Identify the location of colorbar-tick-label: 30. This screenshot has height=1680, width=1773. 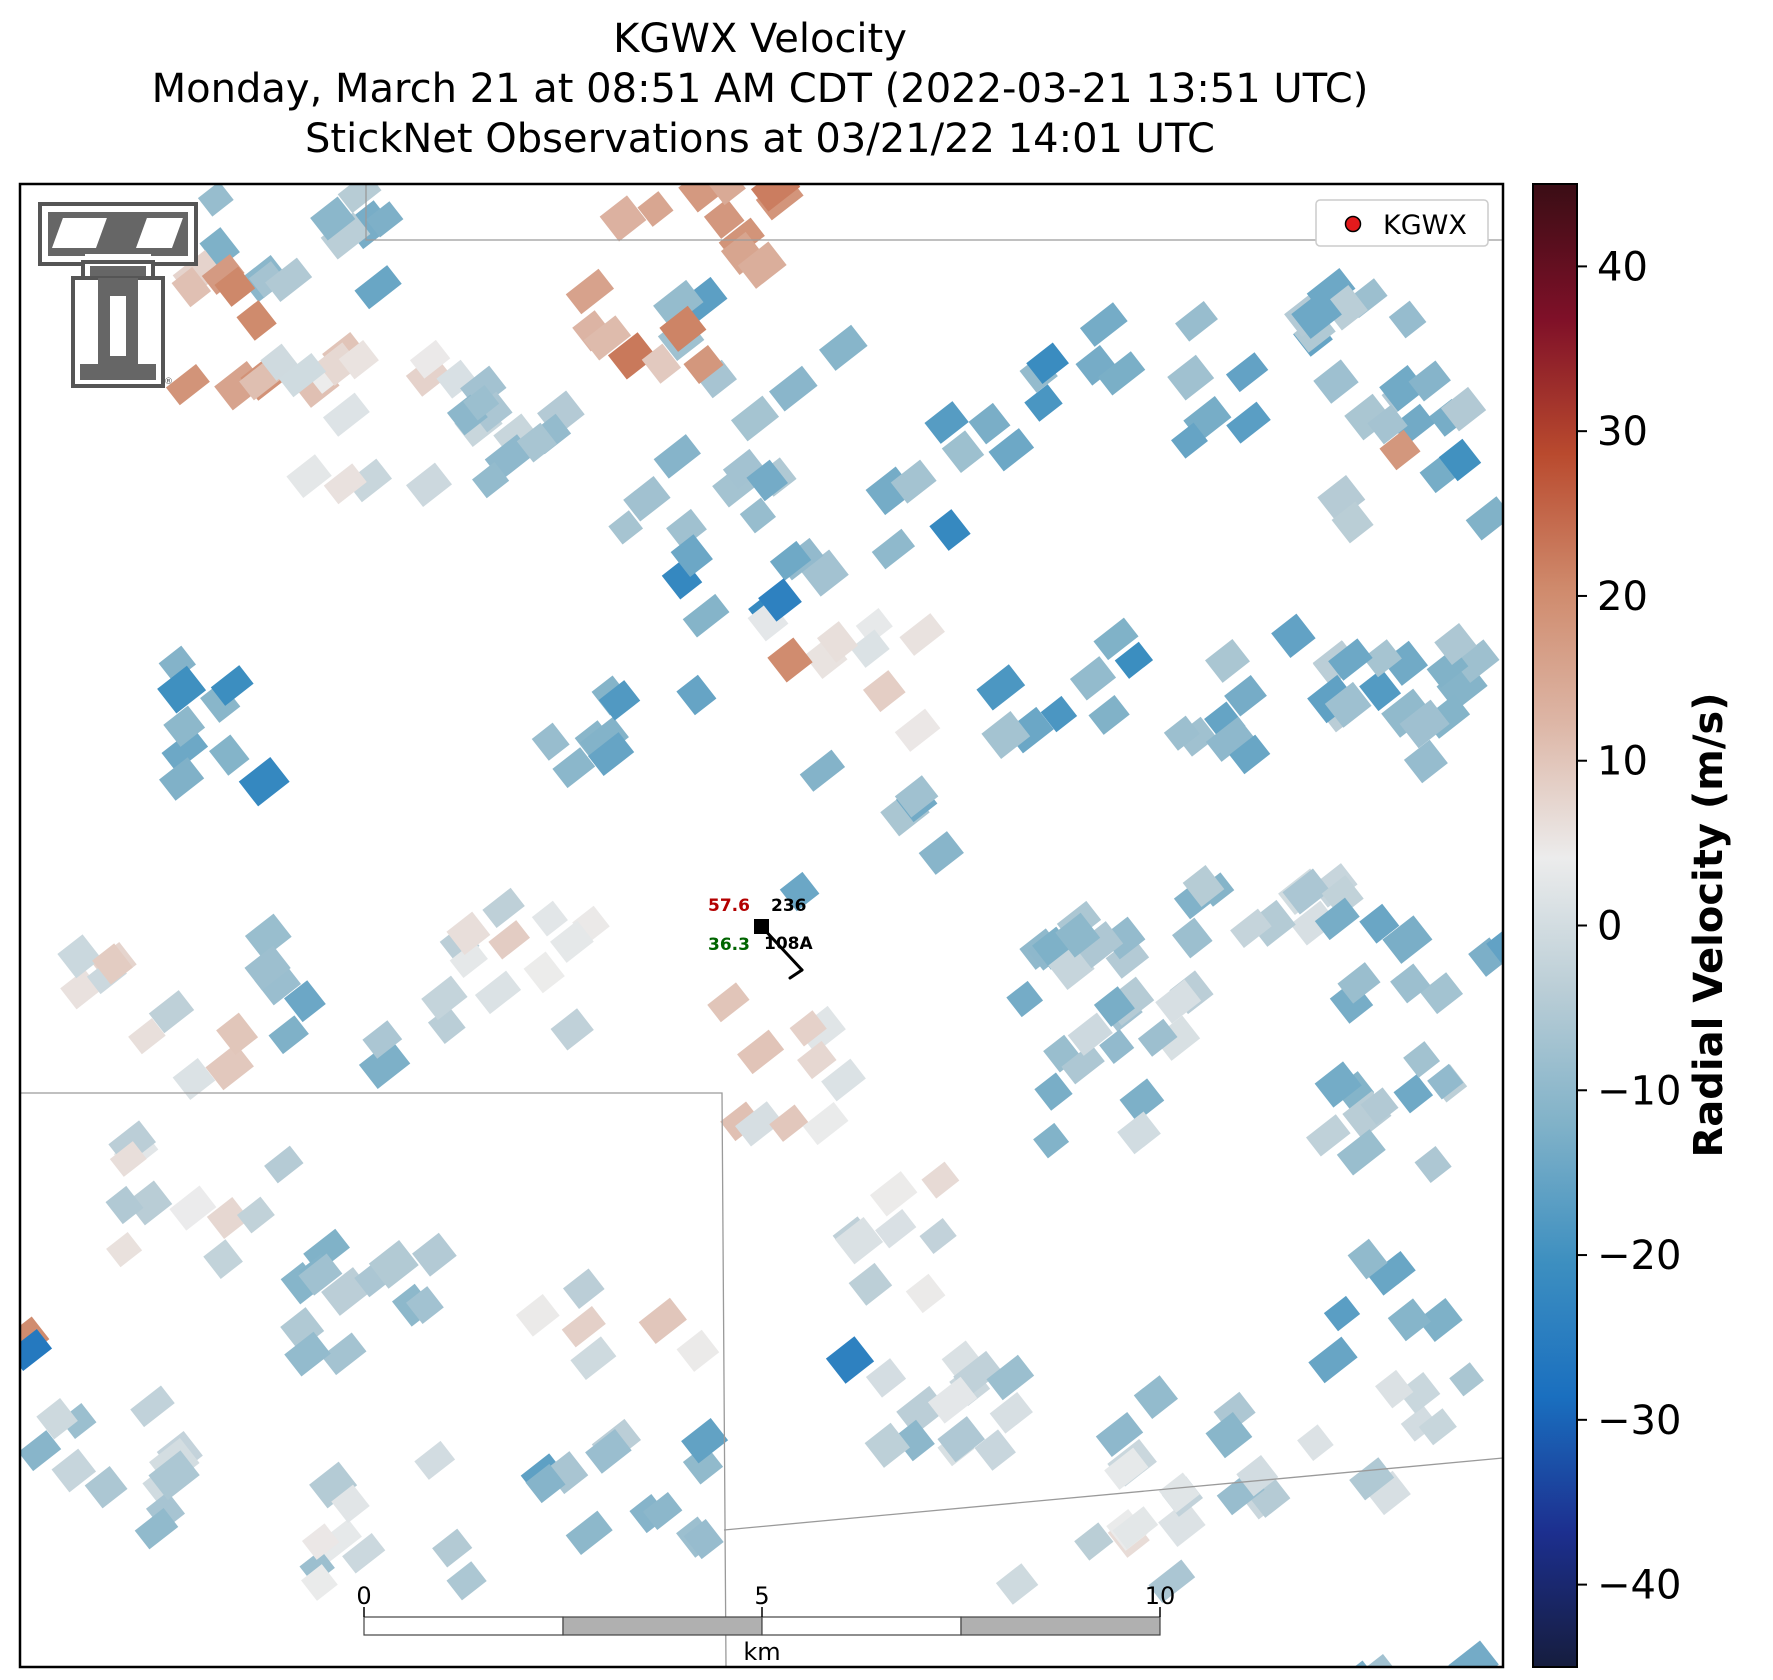
(1622, 432).